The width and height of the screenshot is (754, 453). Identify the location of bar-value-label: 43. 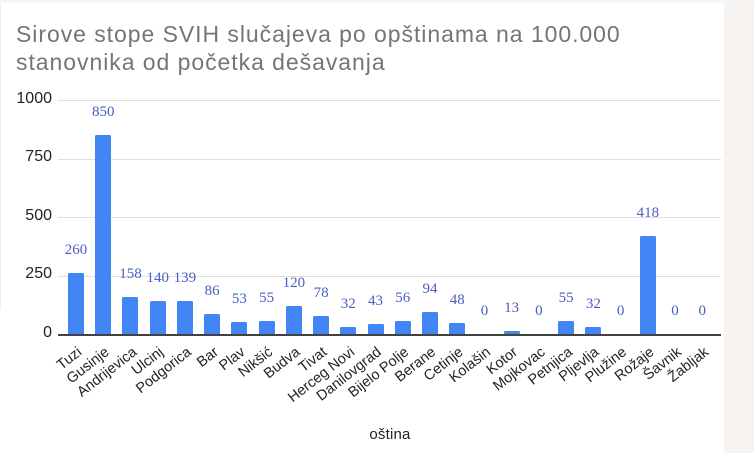
(376, 300).